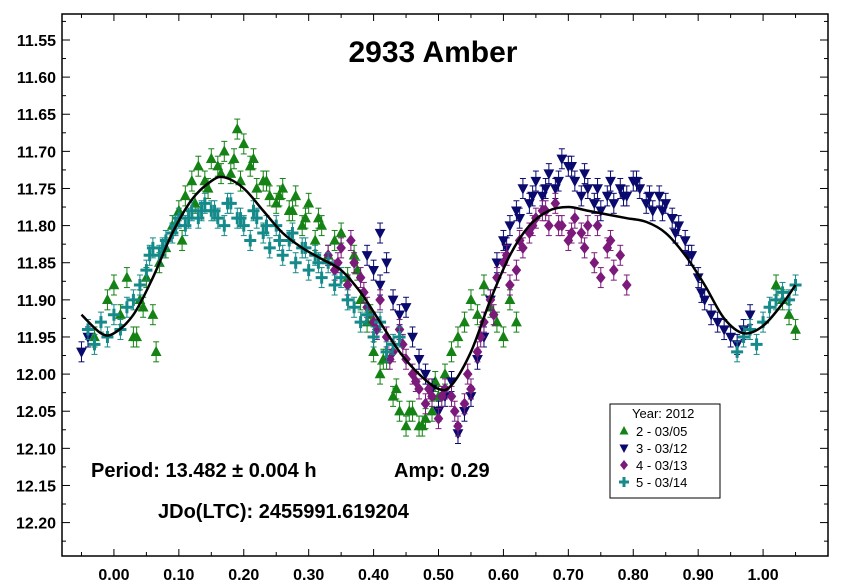  Describe the element at coordinates (204, 471) in the screenshot. I see `period-annotation: Period: 13.482 ± 0.004 h` at that location.